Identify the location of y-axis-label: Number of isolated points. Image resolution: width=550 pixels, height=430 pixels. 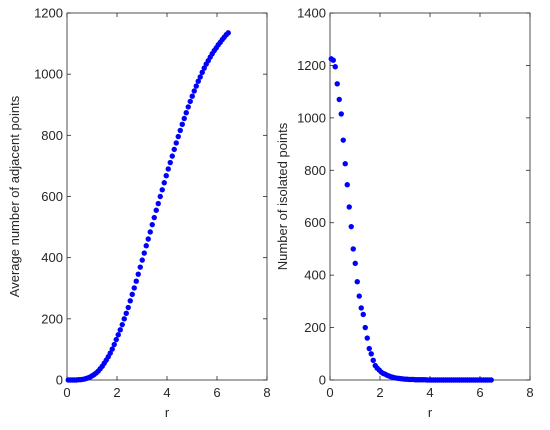
(282, 196).